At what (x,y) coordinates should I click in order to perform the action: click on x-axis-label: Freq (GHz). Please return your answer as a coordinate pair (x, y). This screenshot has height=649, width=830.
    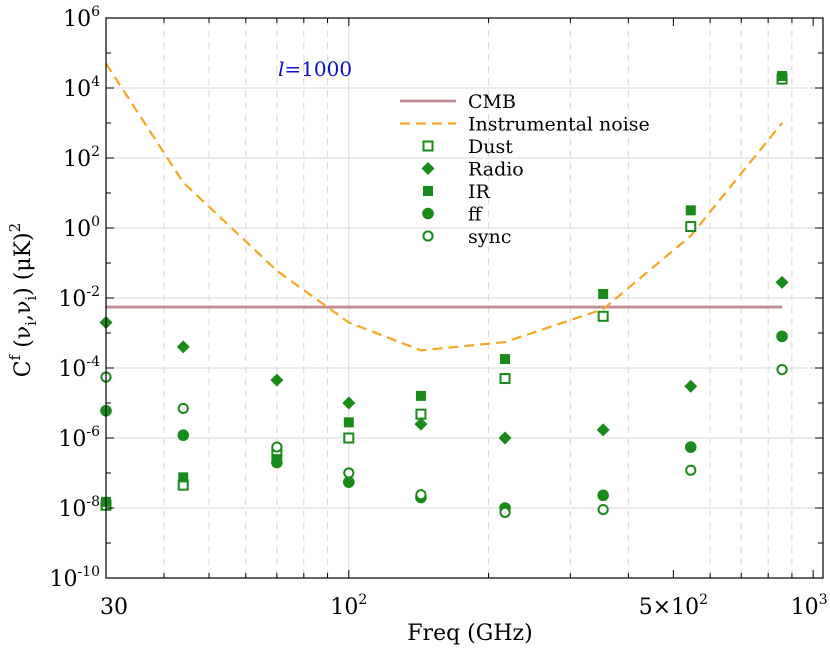
    Looking at the image, I should click on (469, 633).